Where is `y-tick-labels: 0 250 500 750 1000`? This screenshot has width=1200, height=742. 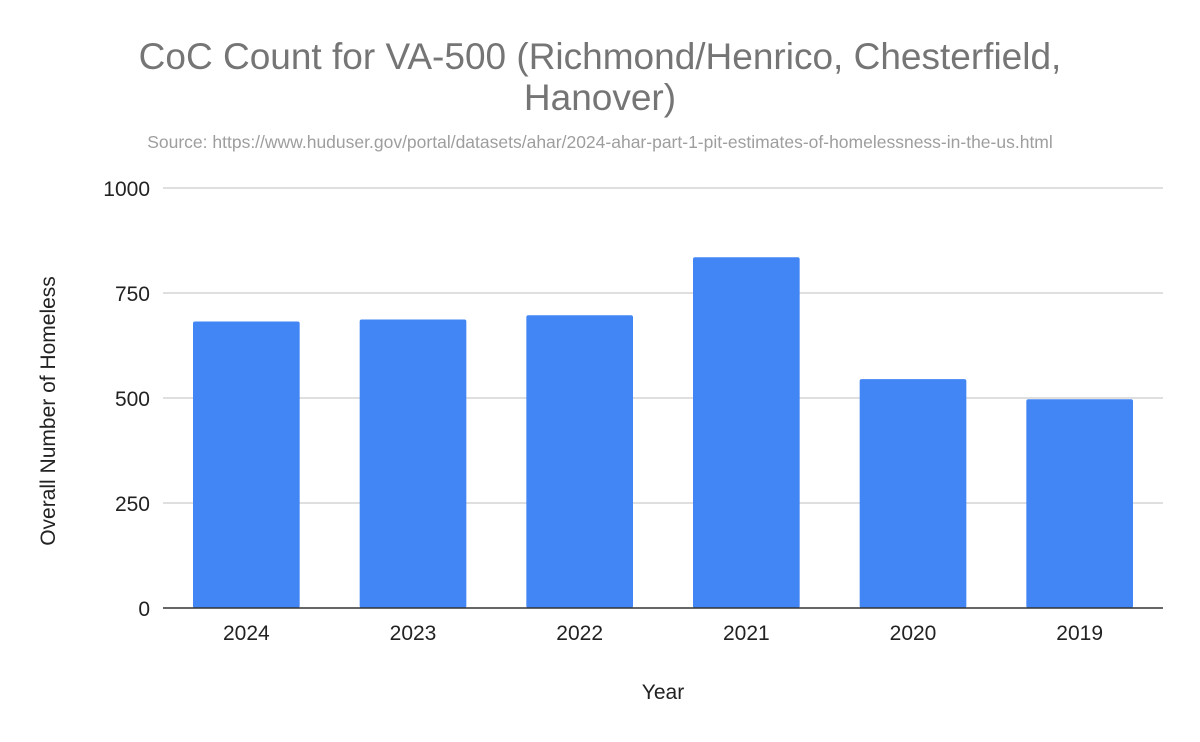 y-tick-labels: 0 250 500 750 1000 is located at coordinates (126, 399).